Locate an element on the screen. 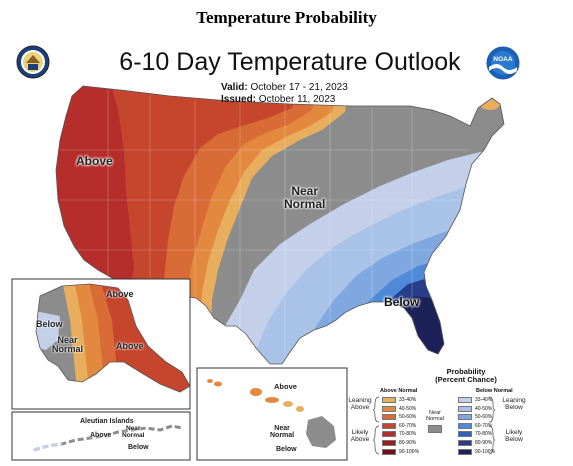 The width and height of the screenshot is (573, 466). page-heading: Temperature Probability is located at coordinates (286, 17).